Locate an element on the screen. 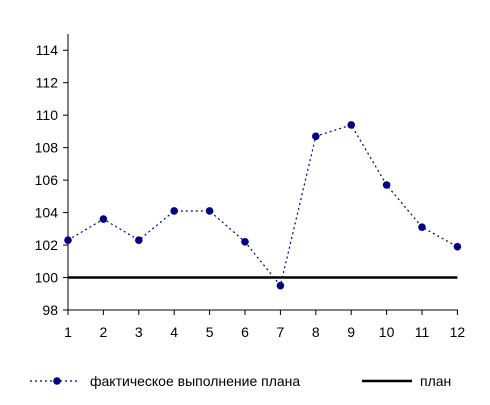 This screenshot has width=490, height=405. x-tick-label: 7 is located at coordinates (281, 332).